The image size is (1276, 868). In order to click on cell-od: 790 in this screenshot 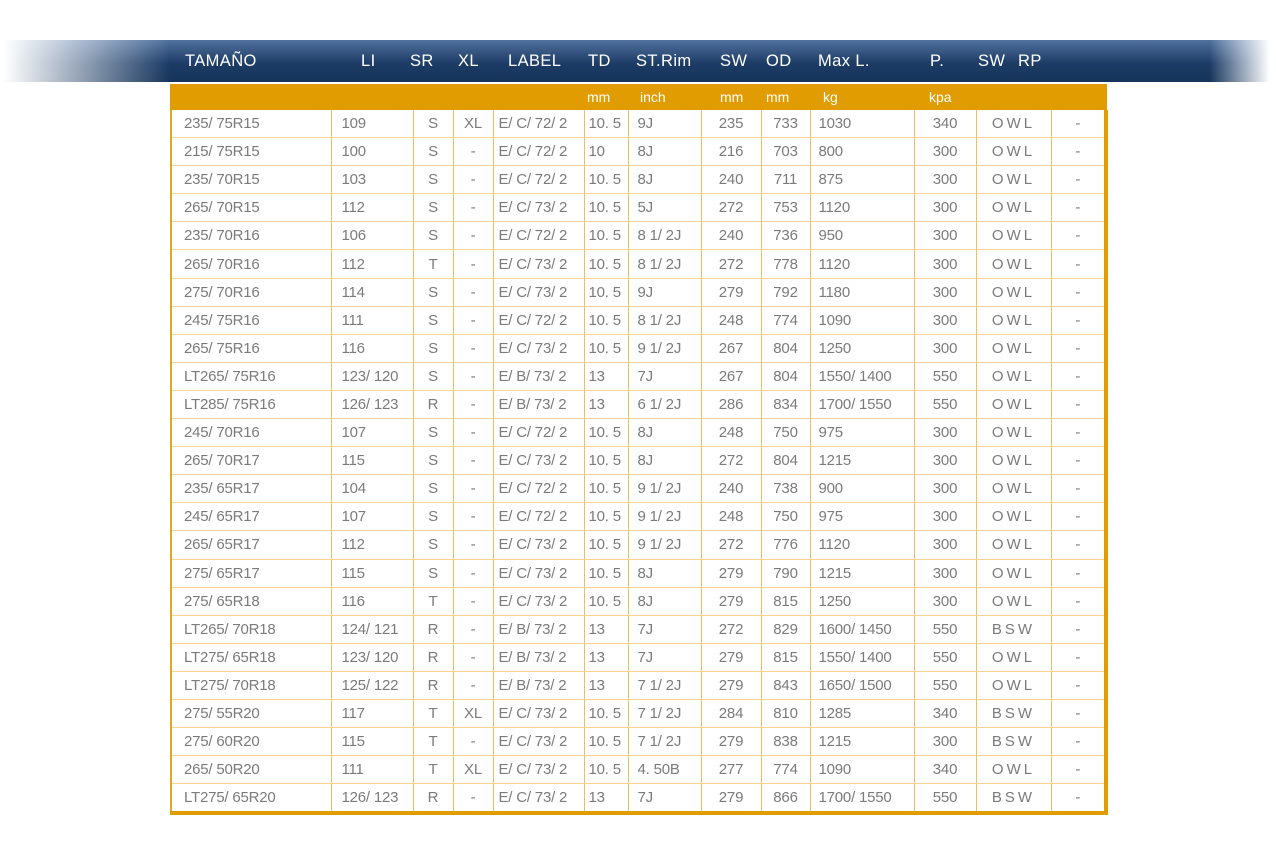, I will do `click(786, 573)`.